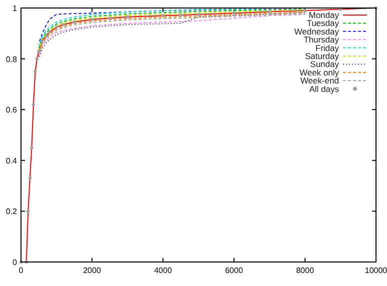  Describe the element at coordinates (317, 31) in the screenshot. I see `legend-label: Wednesday` at that location.